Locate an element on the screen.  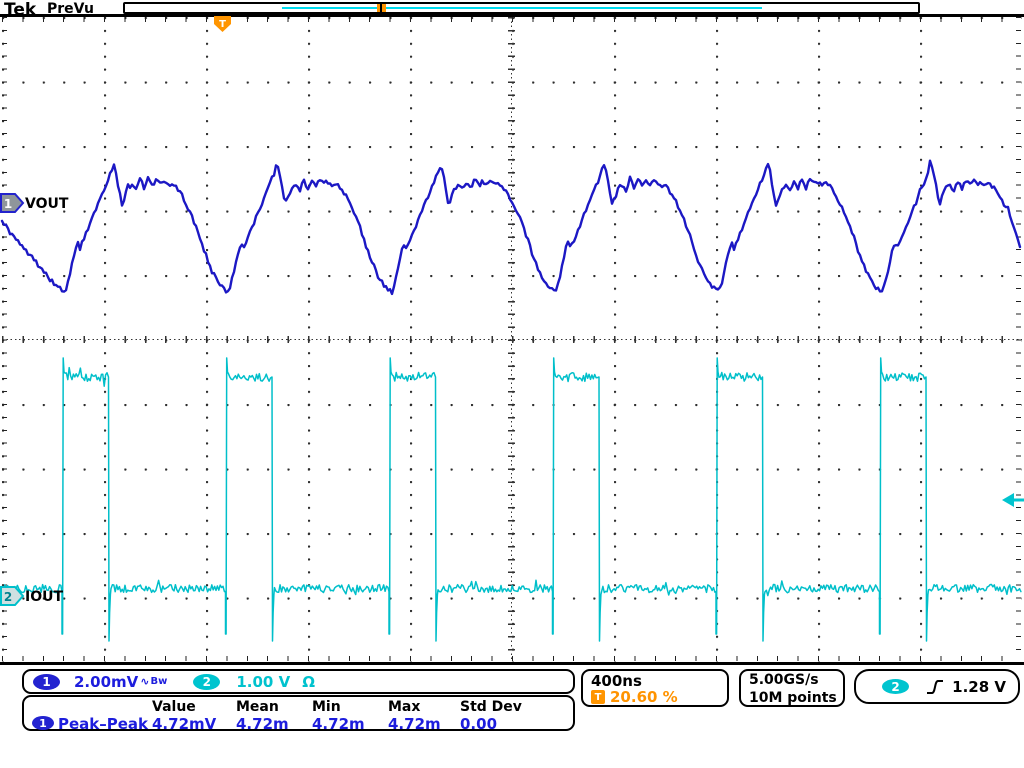
record-view-bar is located at coordinates (521, 8).